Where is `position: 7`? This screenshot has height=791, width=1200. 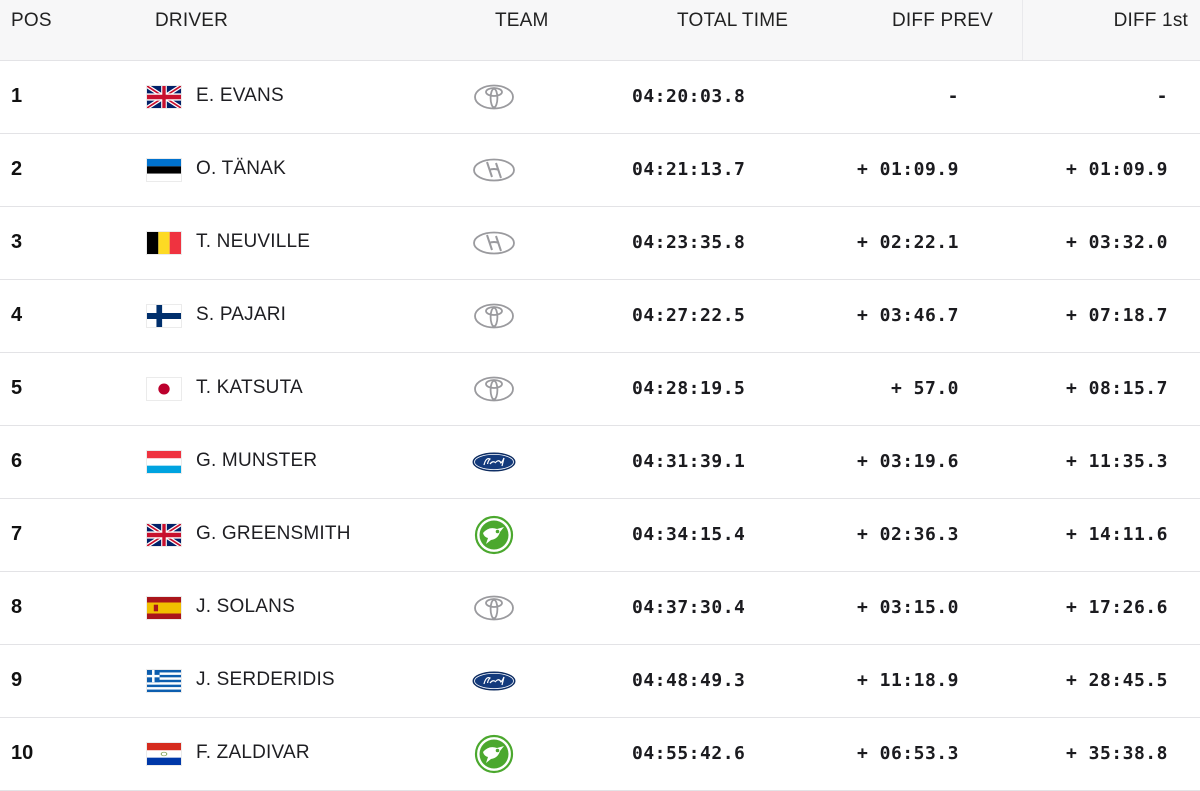
position: 7 is located at coordinates (17, 534).